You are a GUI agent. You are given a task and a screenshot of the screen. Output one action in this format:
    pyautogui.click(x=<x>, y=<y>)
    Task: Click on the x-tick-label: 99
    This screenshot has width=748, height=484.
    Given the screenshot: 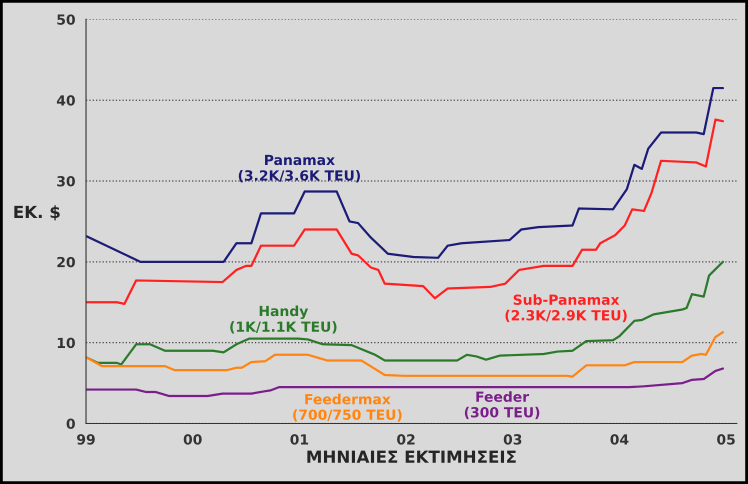 What is the action you would take?
    pyautogui.click(x=86, y=439)
    